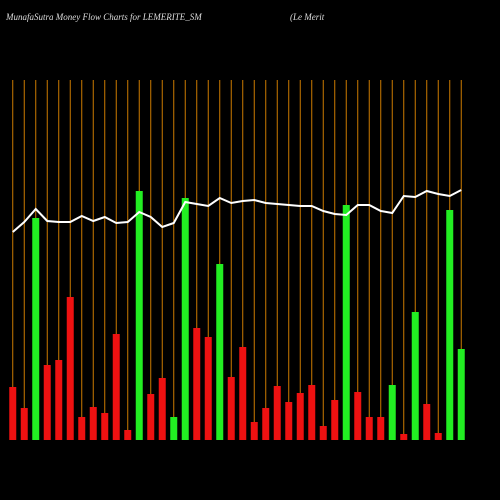 The width and height of the screenshot is (500, 500). What do you see at coordinates (237, 211) in the screenshot?
I see `money-flow-line` at bounding box center [237, 211].